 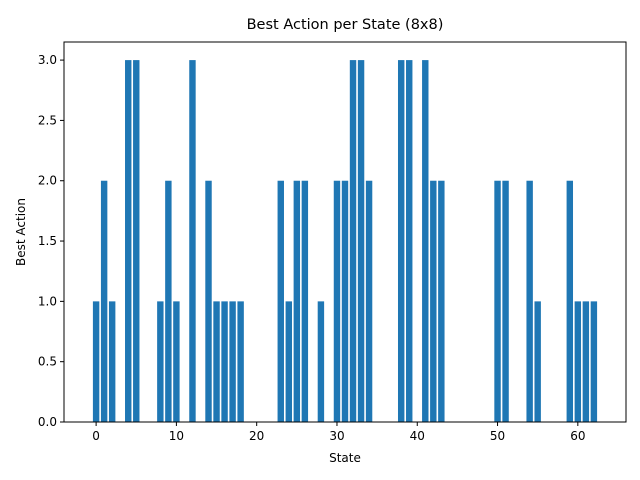 I want to click on x-tick-label: 40, so click(x=417, y=436).